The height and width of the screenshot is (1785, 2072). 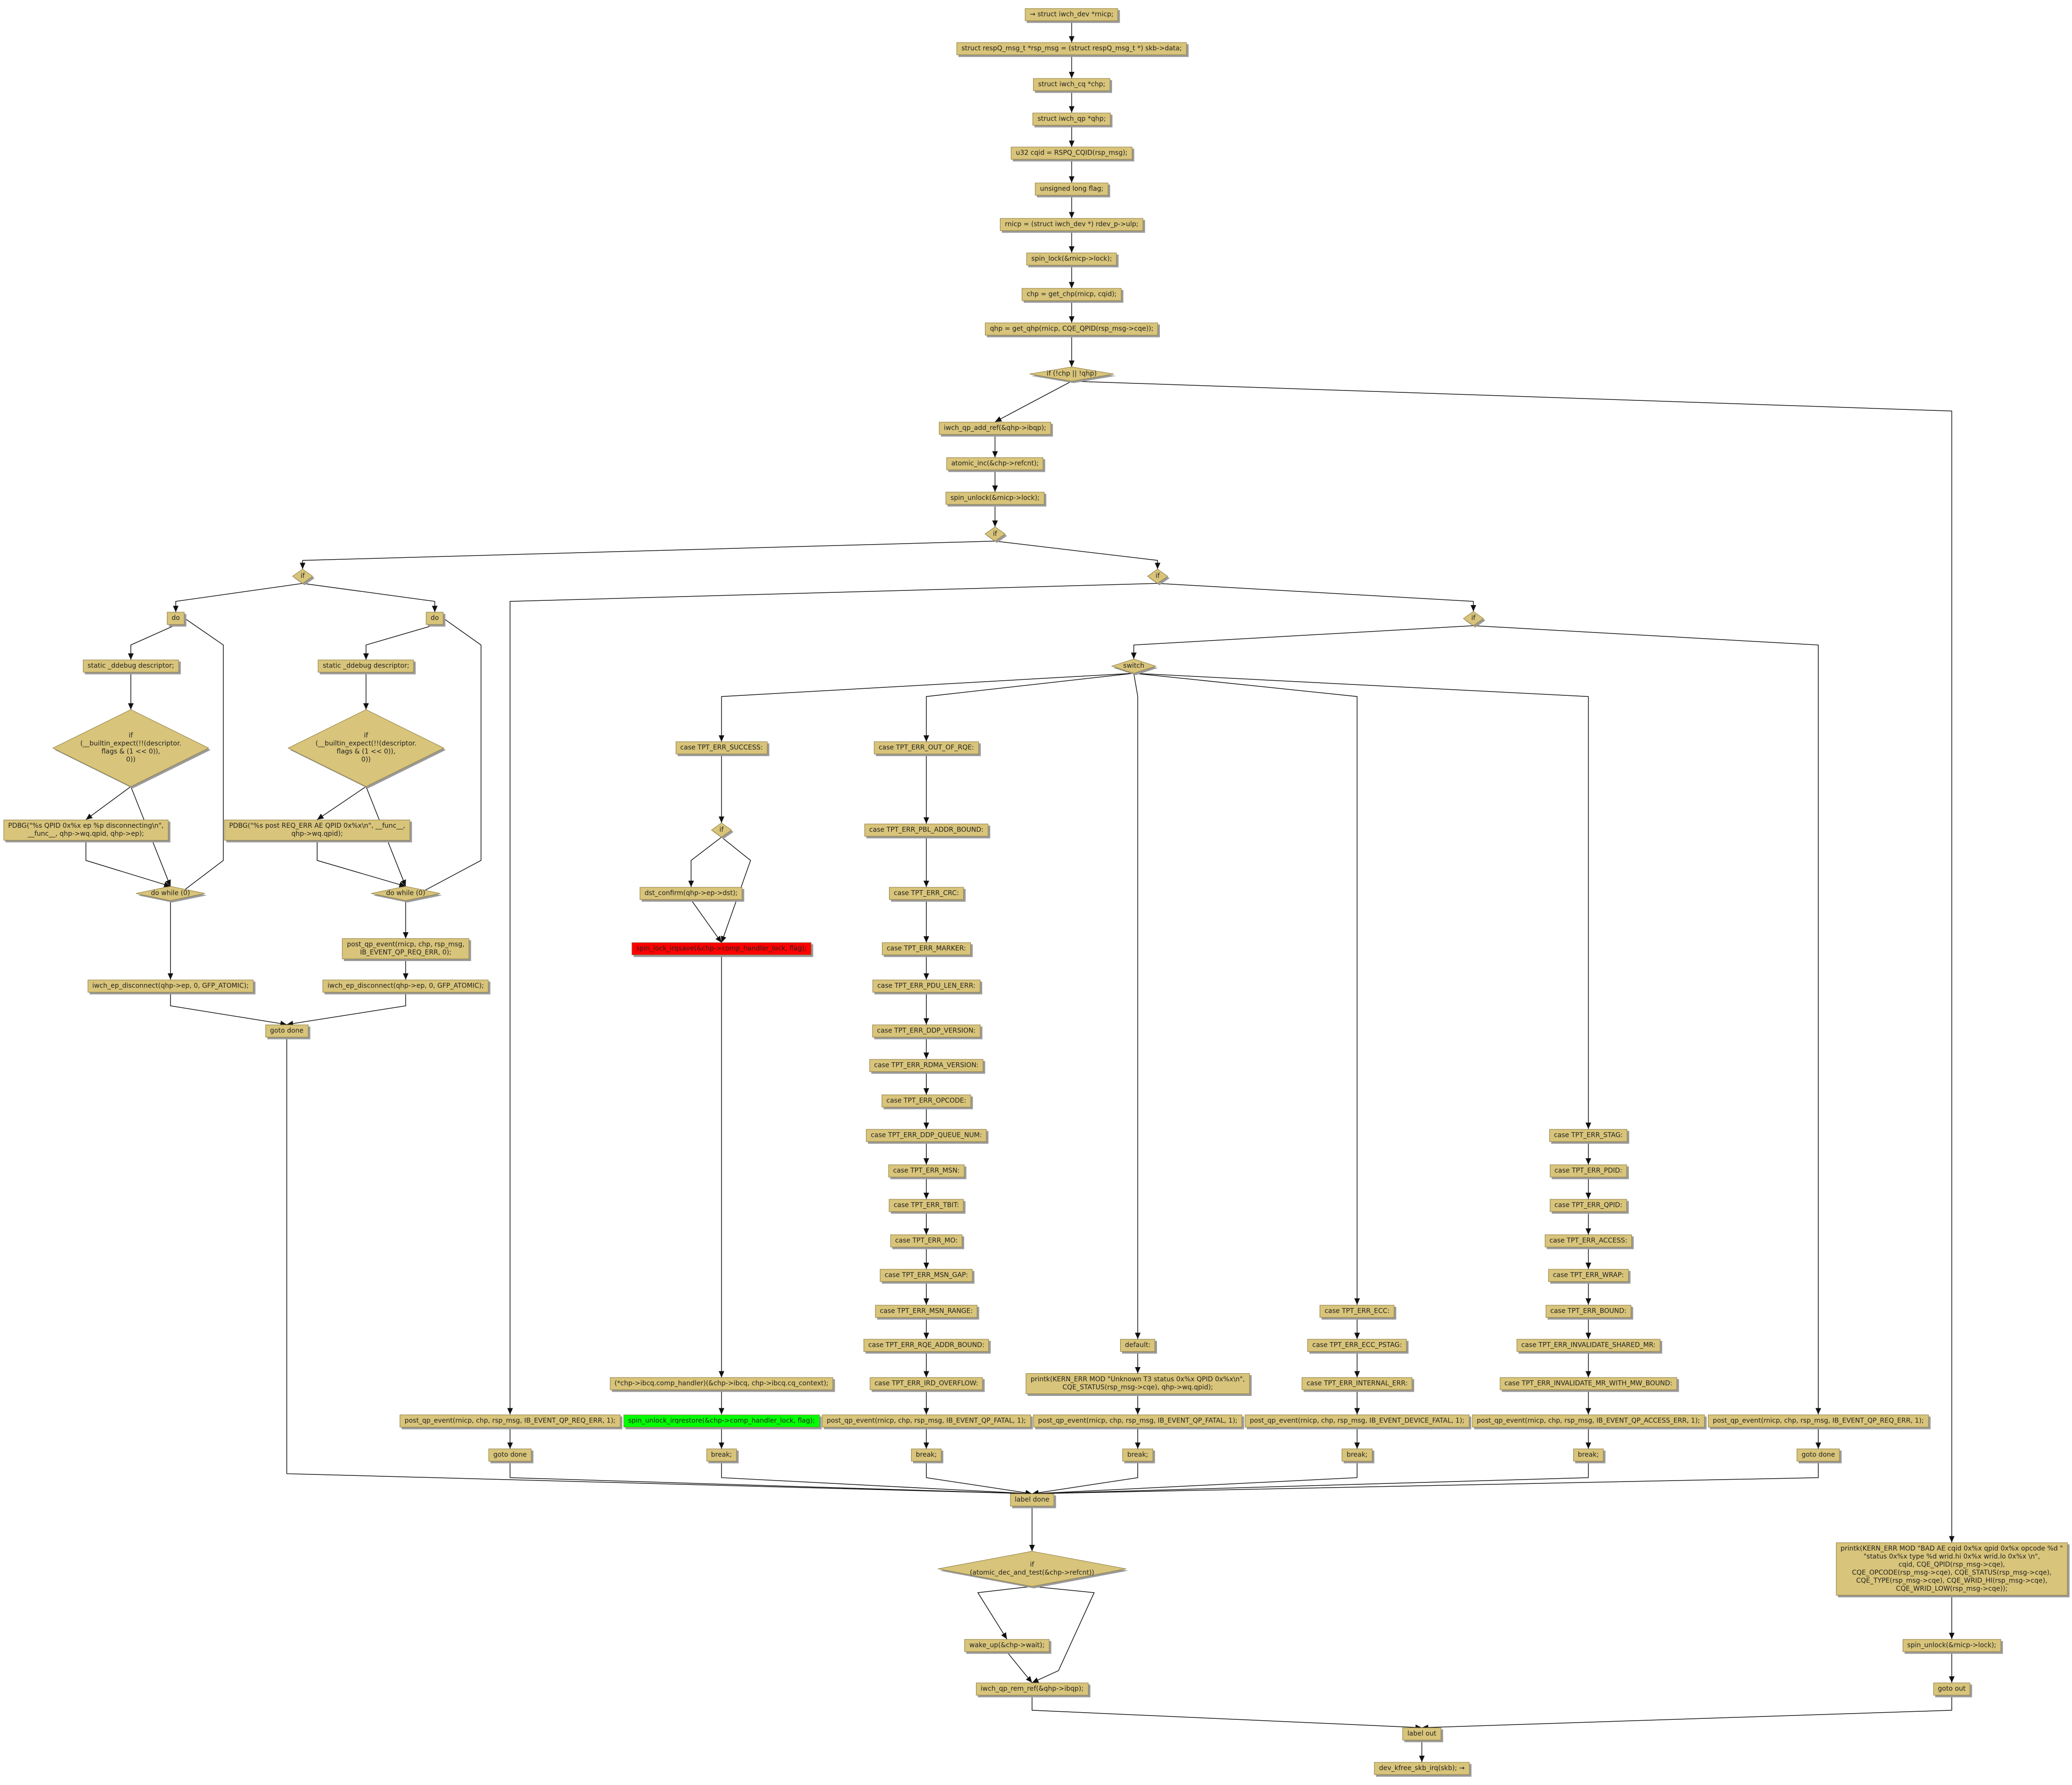 I want to click on process-node: iwch_qp_add_ref(&qhp->ibqp);, so click(x=995, y=428).